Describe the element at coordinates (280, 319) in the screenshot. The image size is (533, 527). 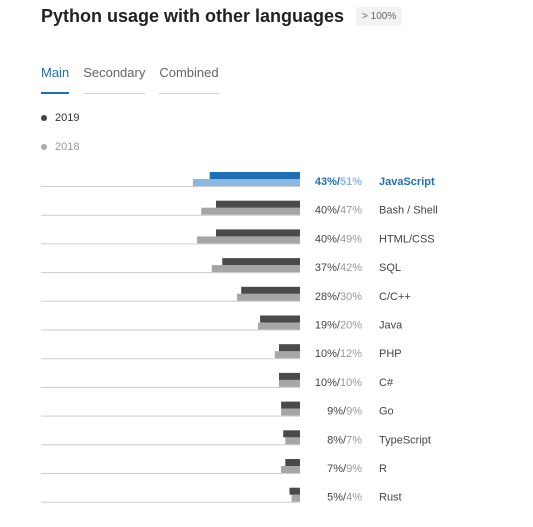
I see `bar-2019-java` at that location.